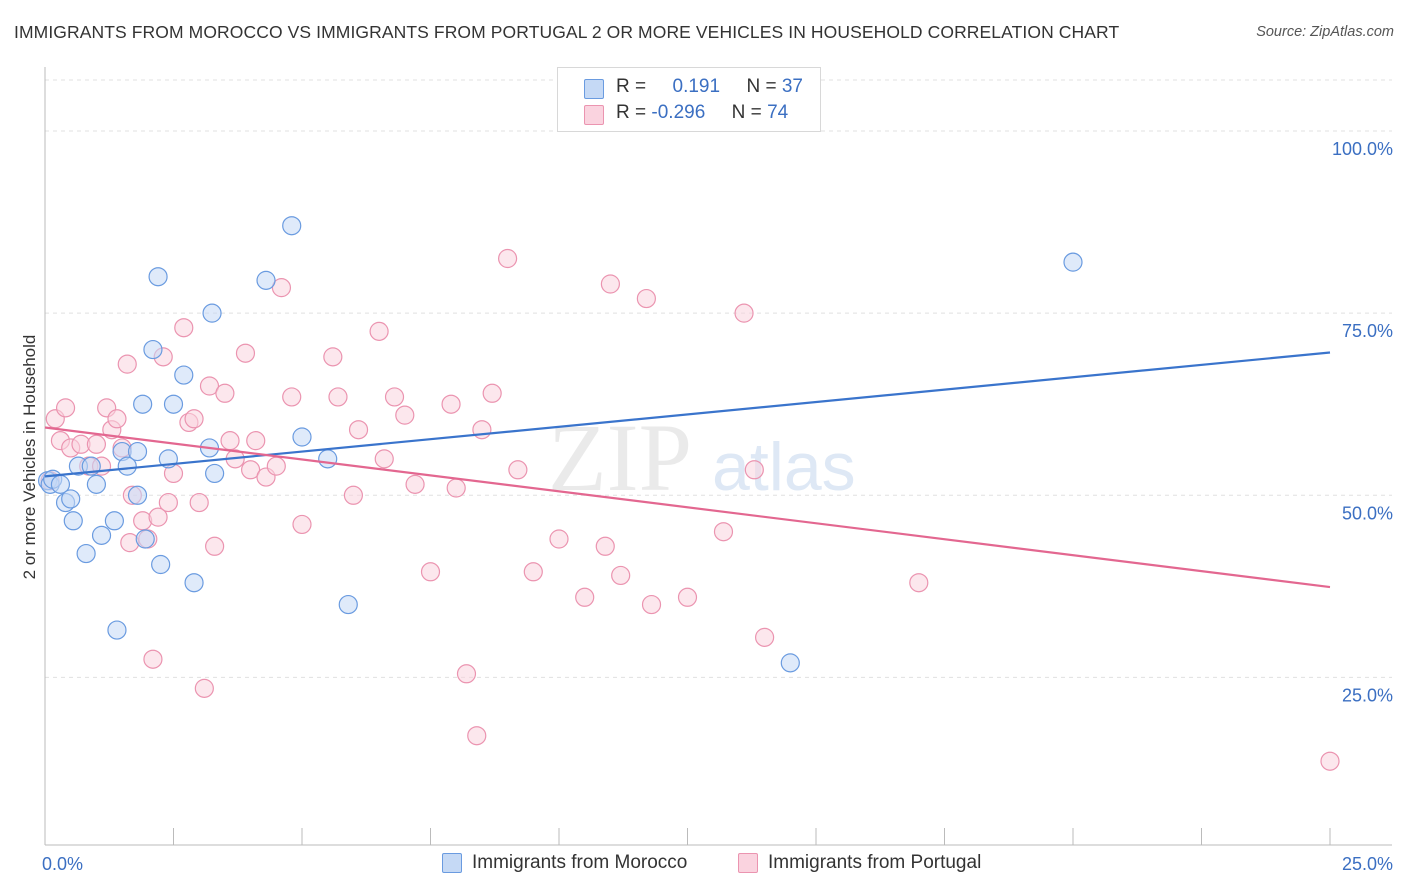 This screenshot has height=892, width=1406. I want to click on x-tick-label-max: 25.0%, so click(1367, 864).